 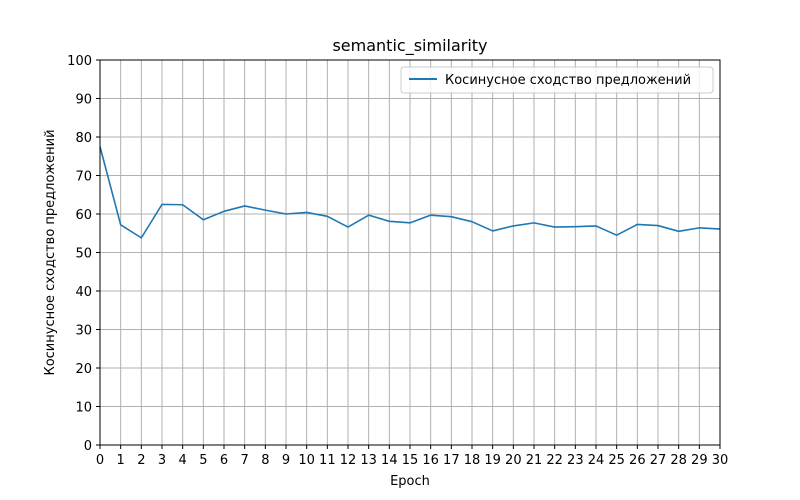 I want to click on x-tick-label: 12, so click(x=348, y=460).